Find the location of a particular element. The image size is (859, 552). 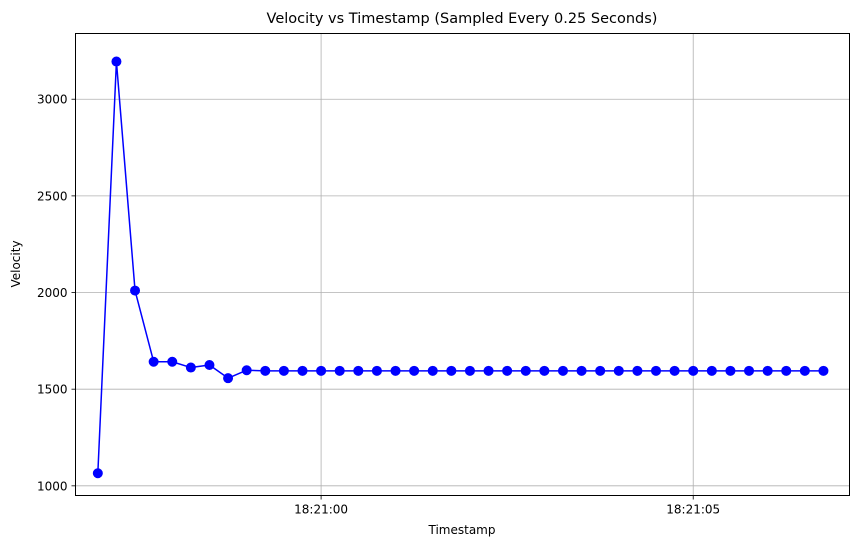

x-axis-ticks: 18:21:00 18:21:05 is located at coordinates (507, 506).